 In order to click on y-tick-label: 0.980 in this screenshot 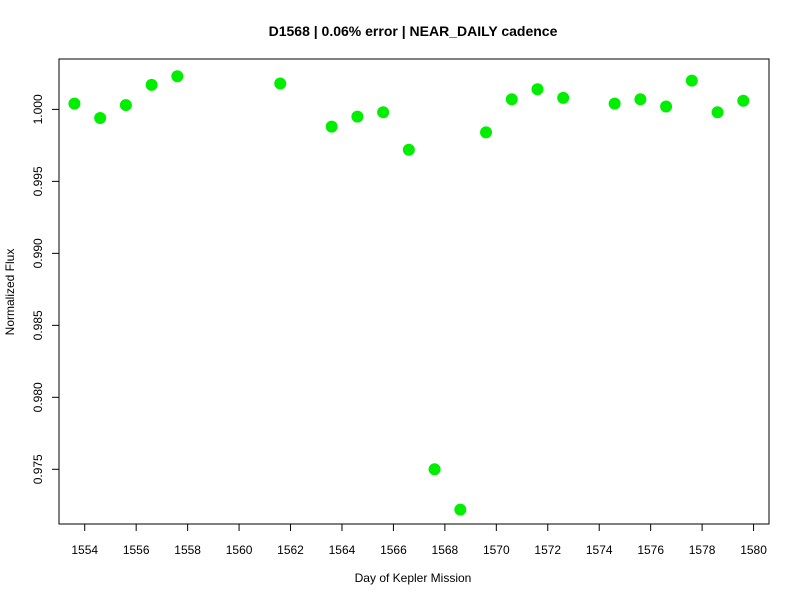, I will do `click(38, 397)`.